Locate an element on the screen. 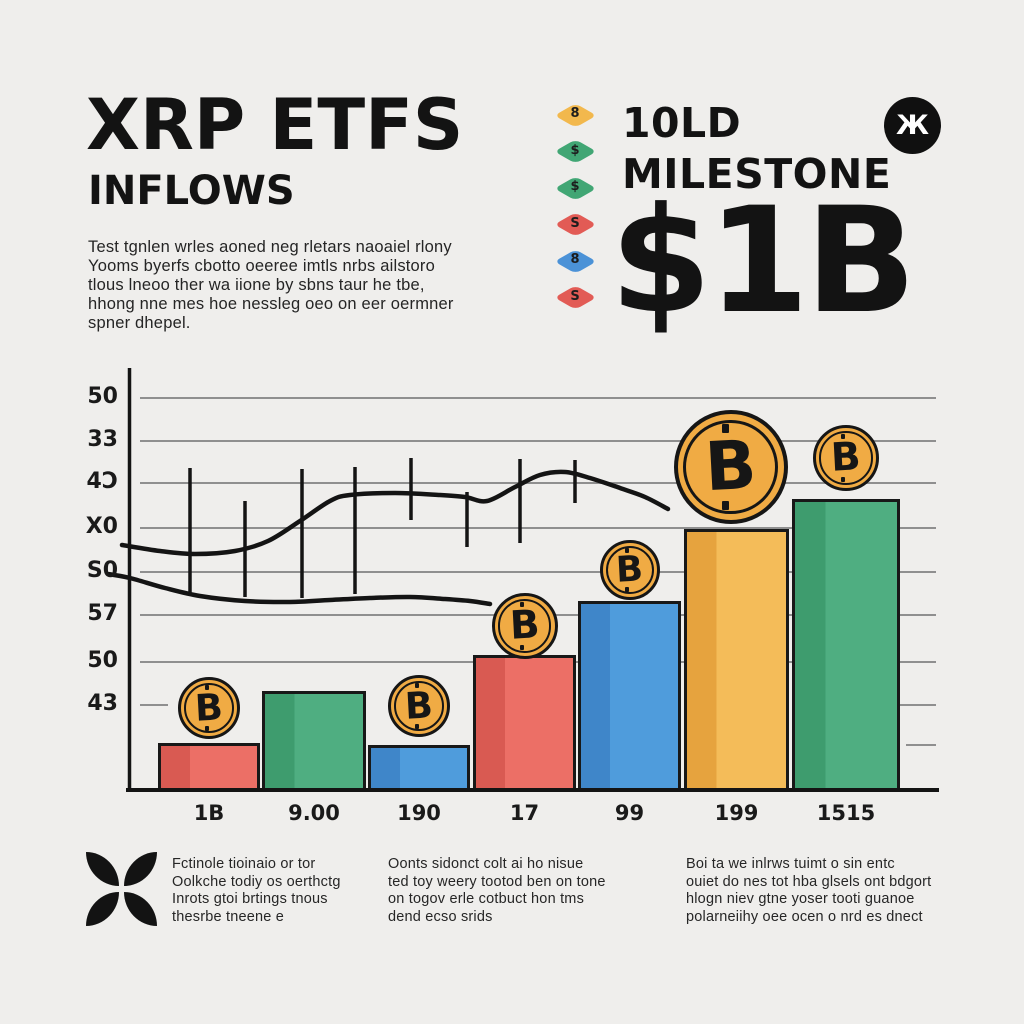 Image resolution: width=1024 pixels, height=1024 pixels. badge-glyph: Ж is located at coordinates (912, 125).